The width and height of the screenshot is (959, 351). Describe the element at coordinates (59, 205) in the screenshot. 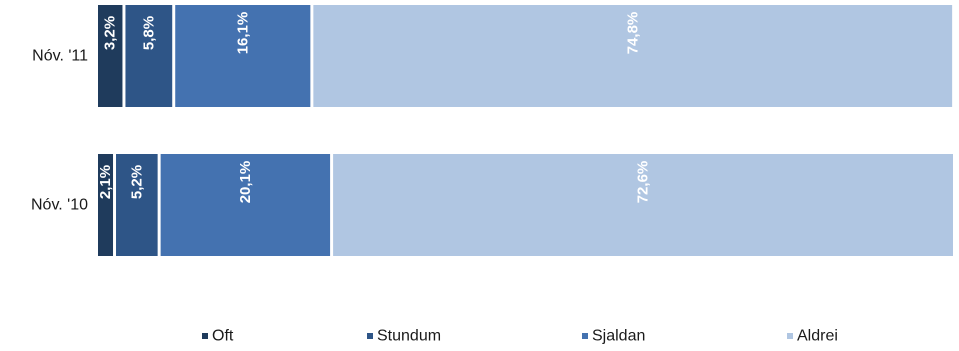

I see `category-label: Nóv. '10` at that location.